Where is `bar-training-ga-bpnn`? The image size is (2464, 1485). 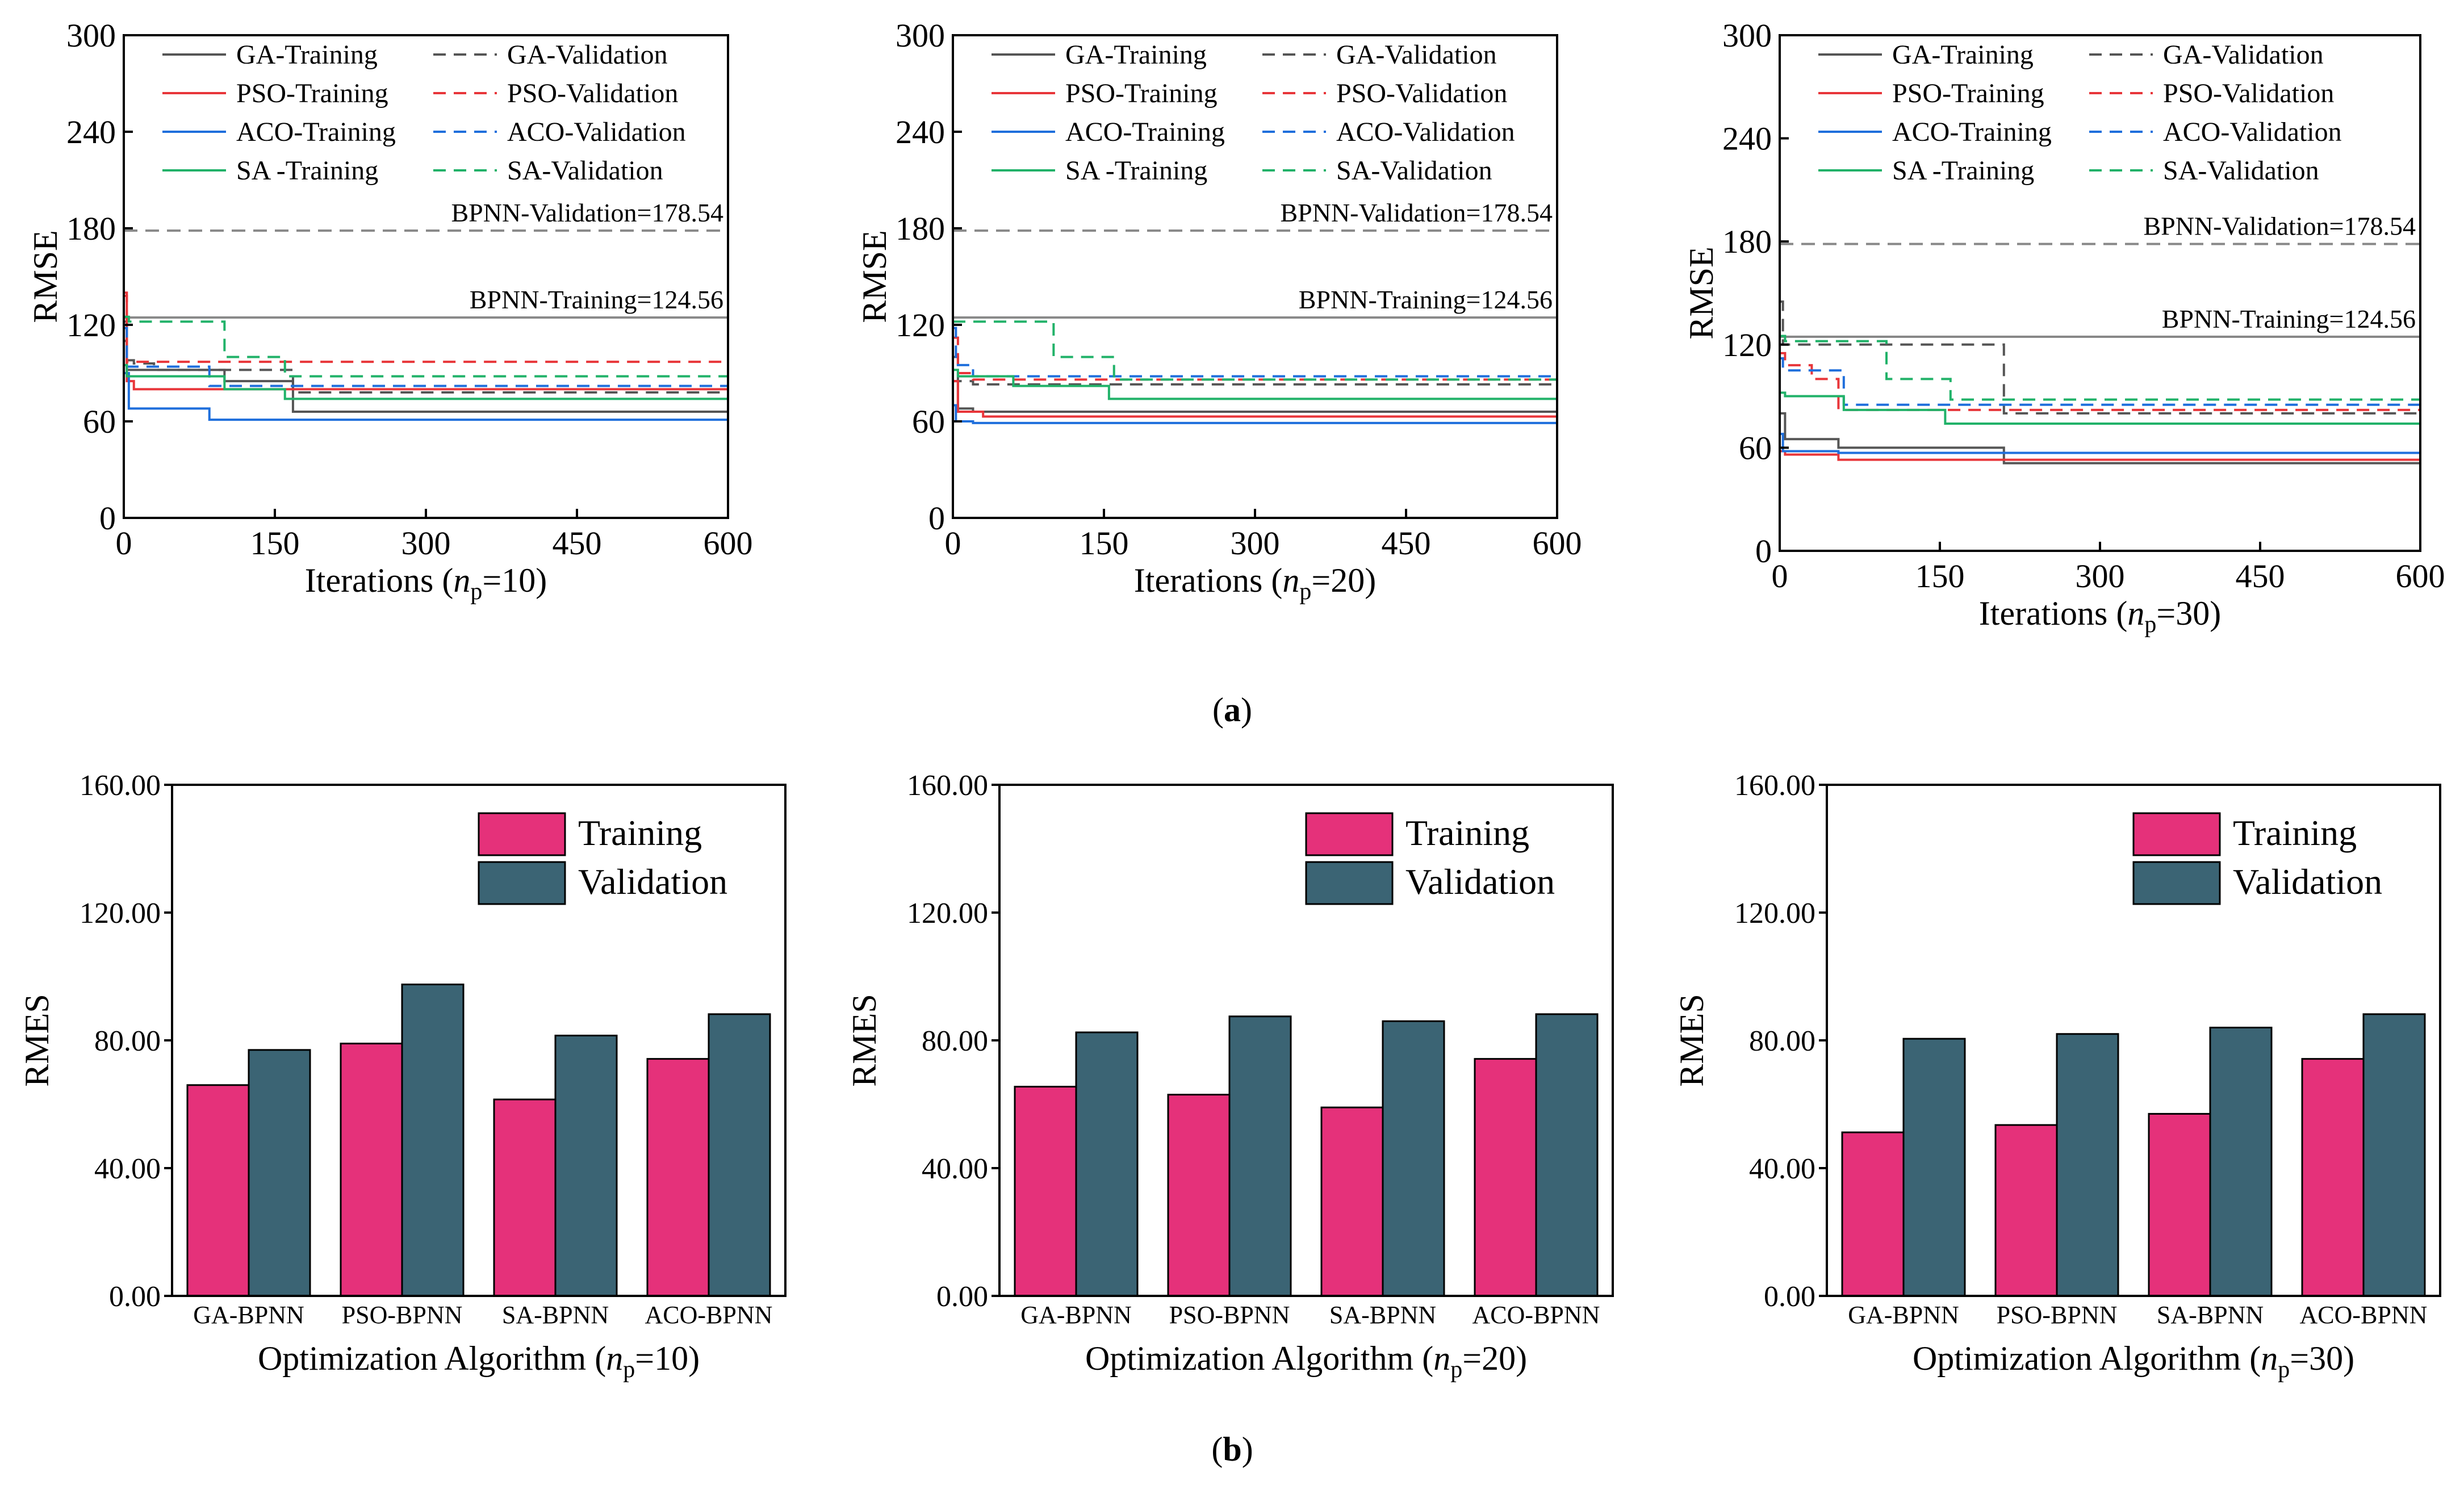
bar-training-ga-bpnn is located at coordinates (1045, 1191).